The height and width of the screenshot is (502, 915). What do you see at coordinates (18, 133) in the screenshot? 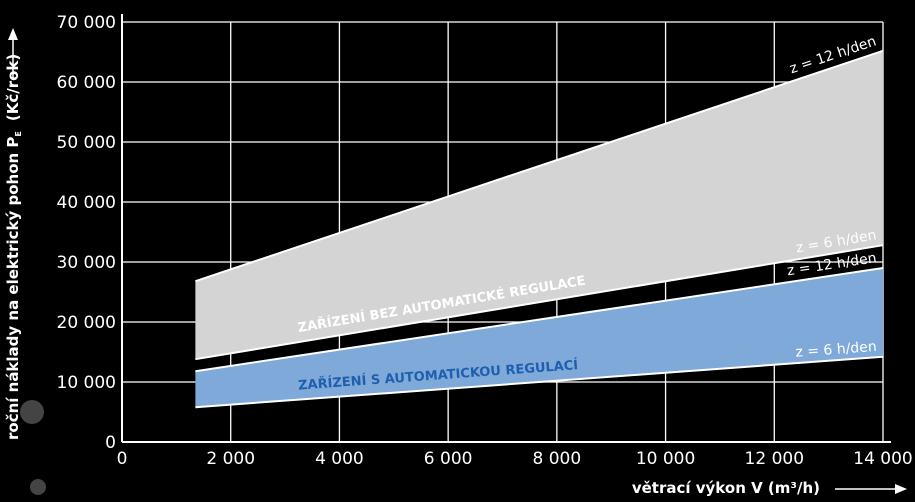
I see `y-label-sub: E` at bounding box center [18, 133].